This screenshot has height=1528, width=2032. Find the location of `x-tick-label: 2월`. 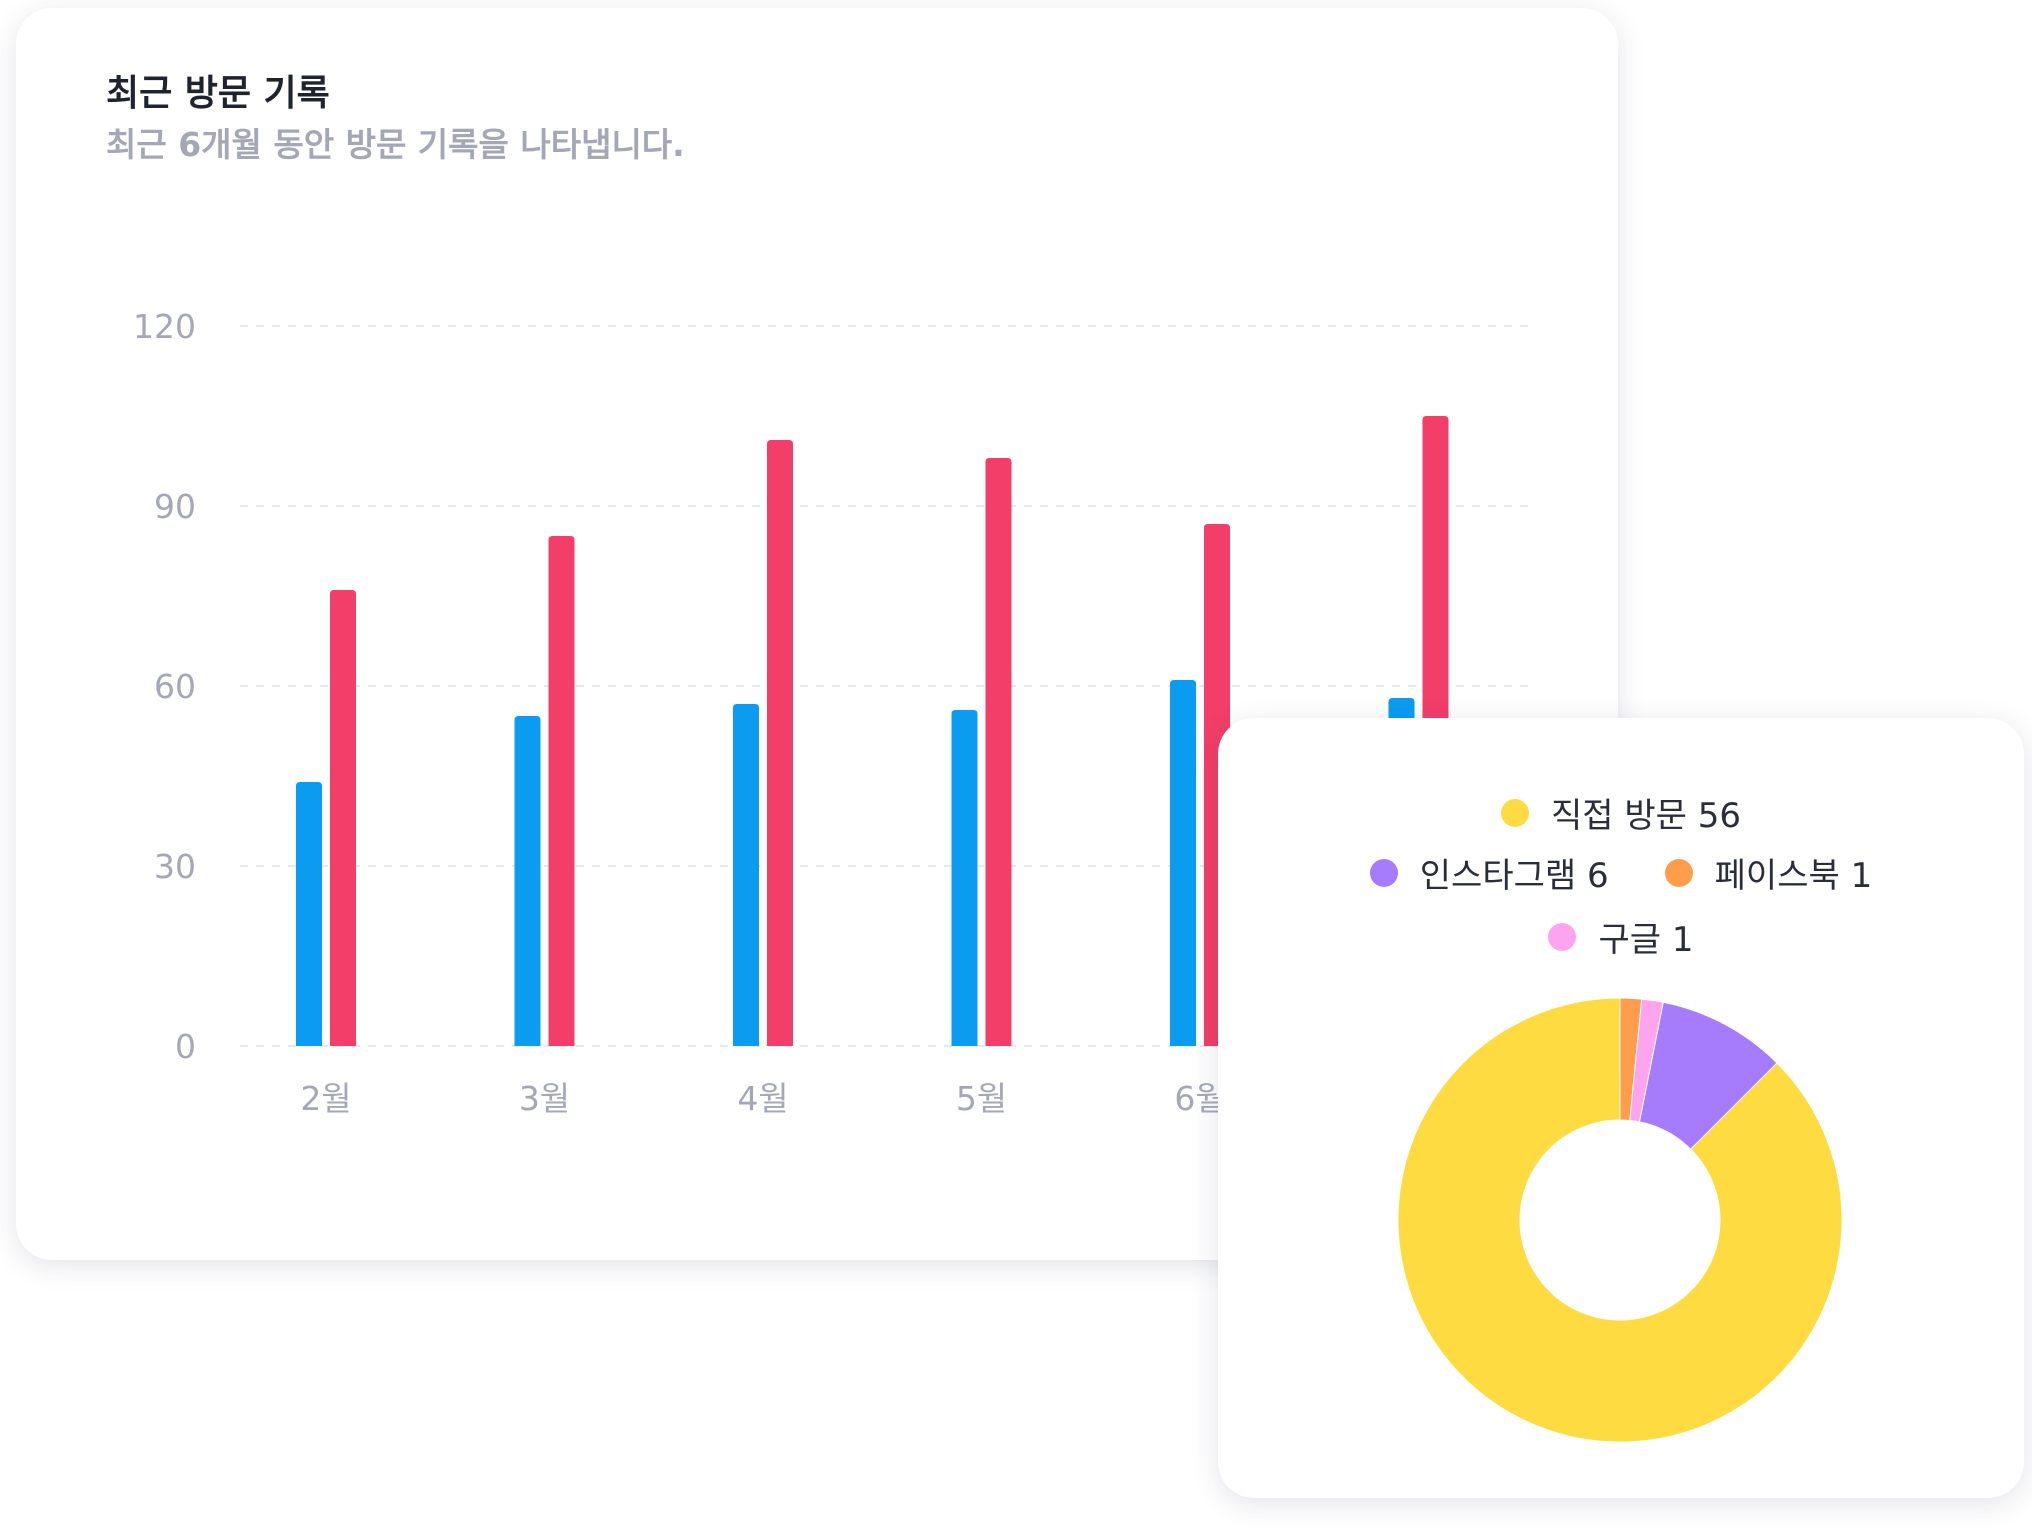

x-tick-label: 2월 is located at coordinates (325, 1098).